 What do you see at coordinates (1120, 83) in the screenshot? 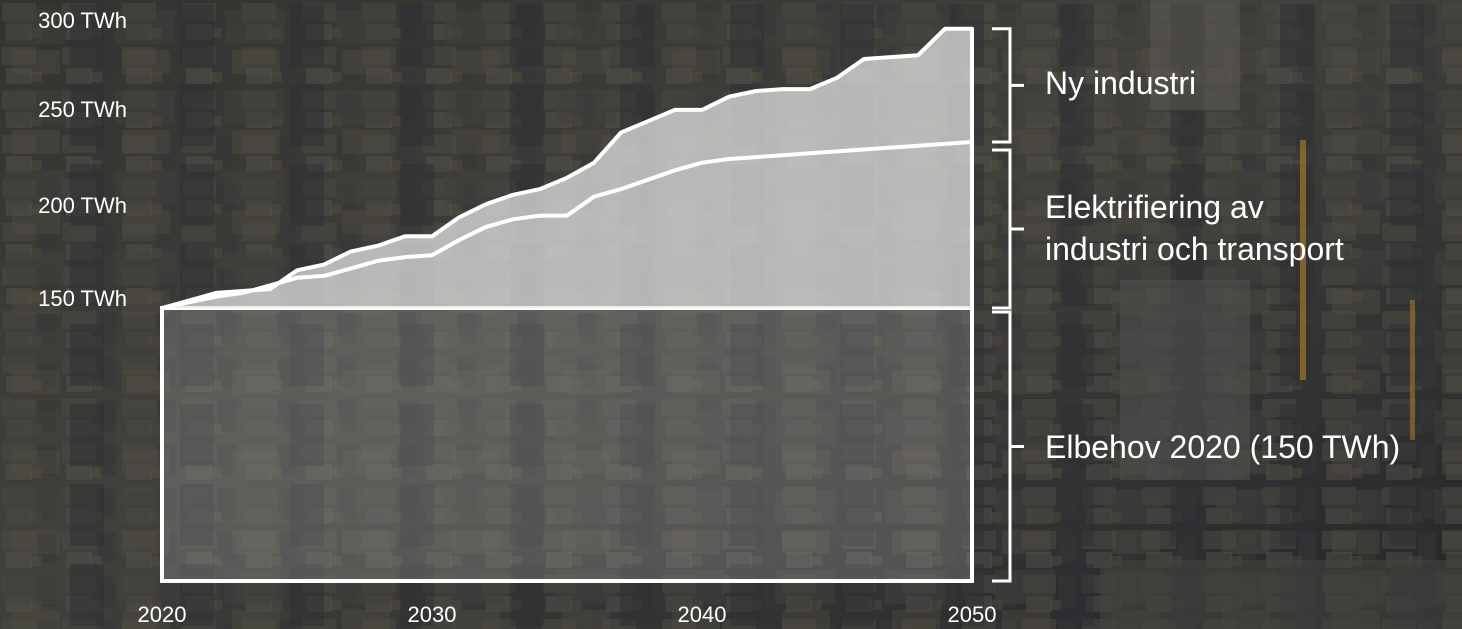
I see `annotation-ny-industri: Ny industri` at bounding box center [1120, 83].